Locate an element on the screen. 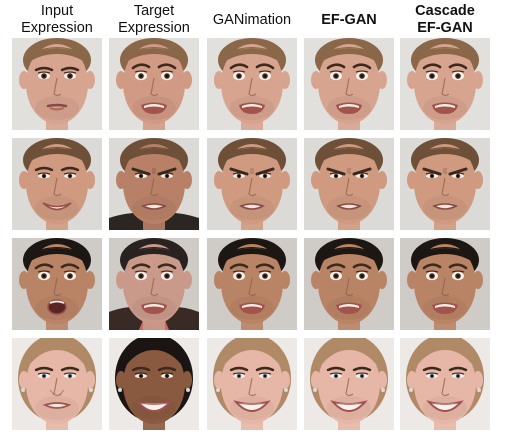 This screenshot has height=435, width=513. column-header-1: Input Expression is located at coordinates (57, 20).